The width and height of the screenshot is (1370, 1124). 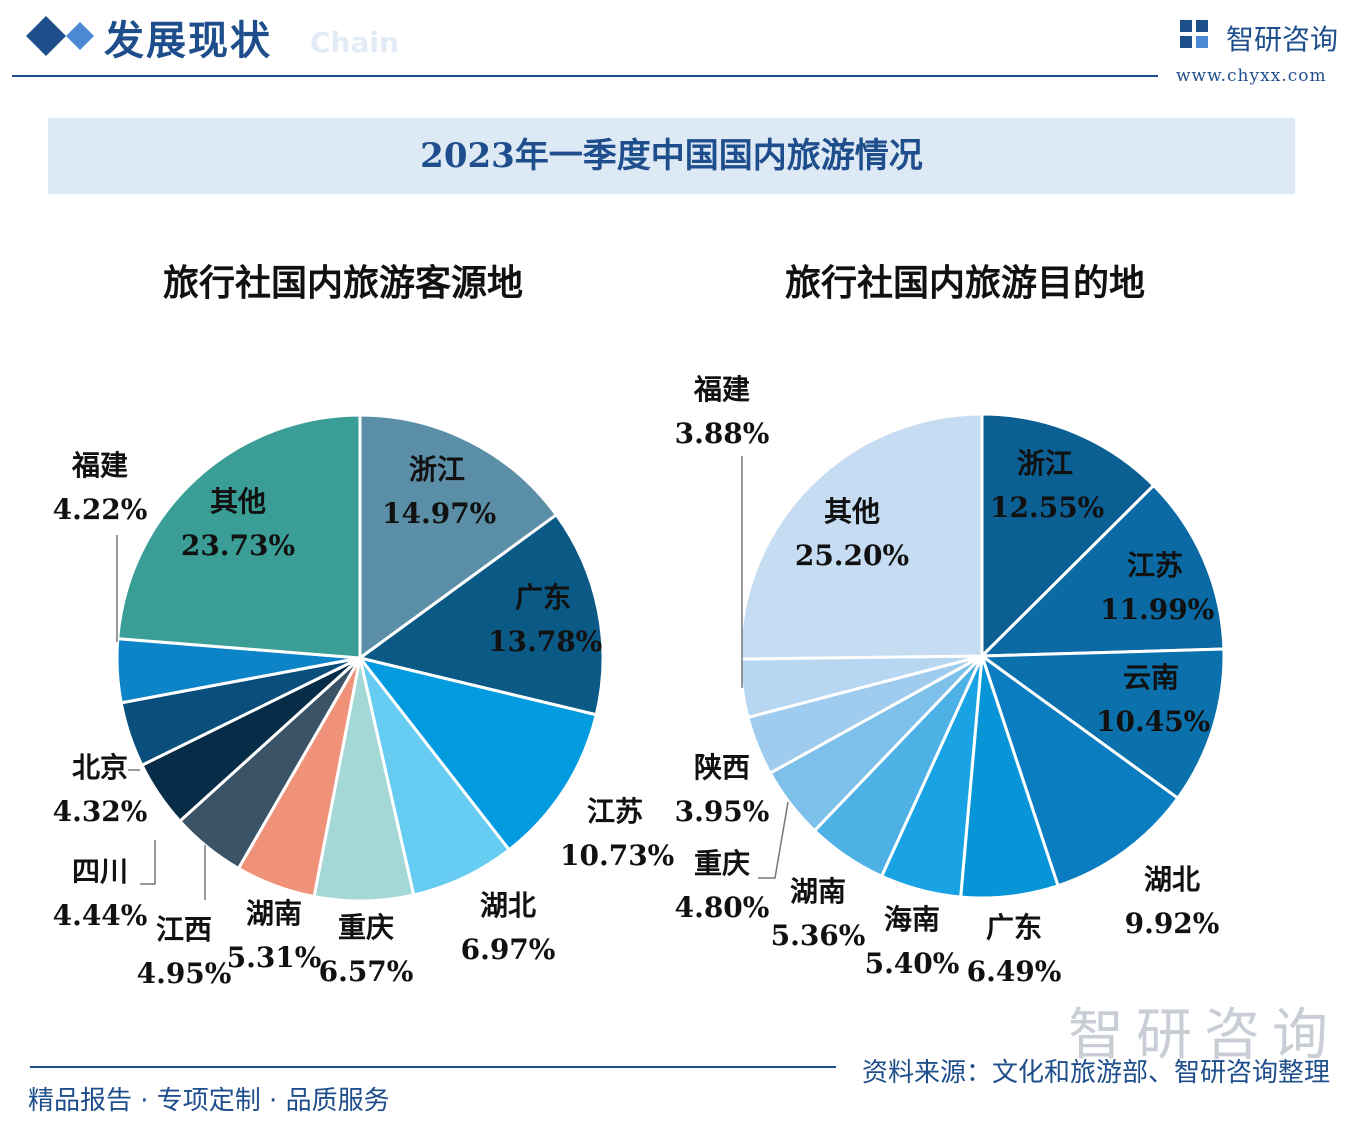 What do you see at coordinates (545, 619) in the screenshot?
I see `slice-label-guangdong: 广东 13.78%` at bounding box center [545, 619].